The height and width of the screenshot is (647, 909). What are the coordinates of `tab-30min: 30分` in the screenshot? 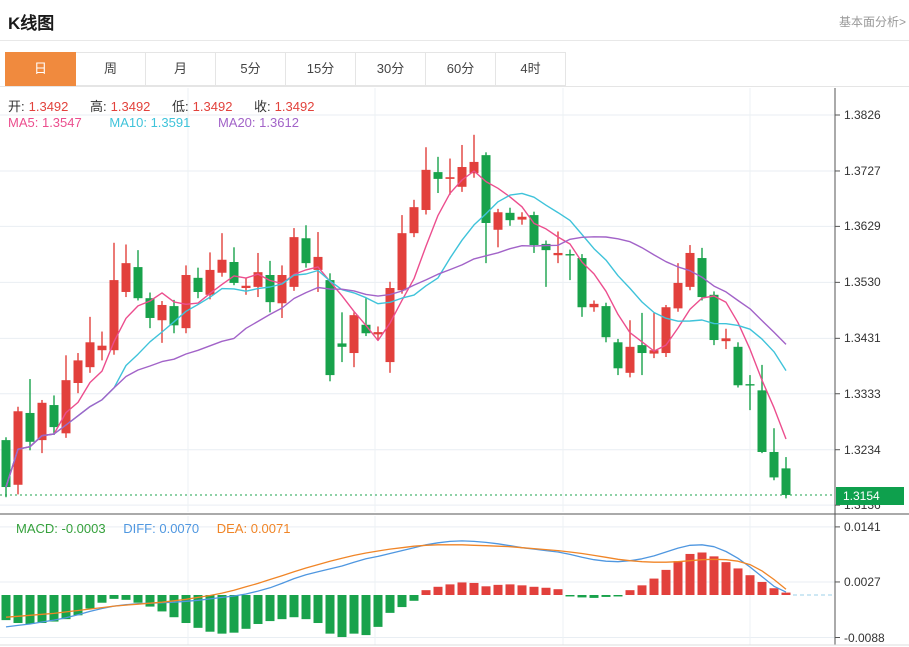 It's located at (391, 69).